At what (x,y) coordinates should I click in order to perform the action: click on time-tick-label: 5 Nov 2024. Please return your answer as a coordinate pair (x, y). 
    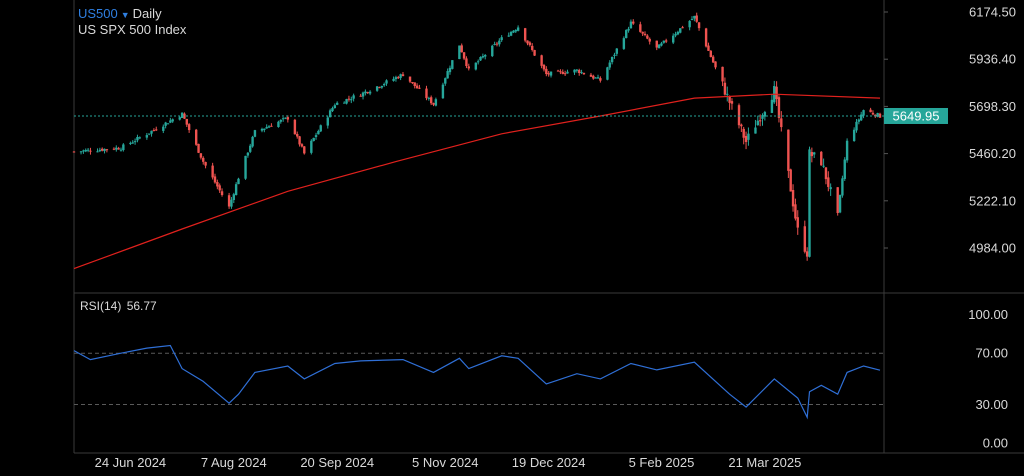
    Looking at the image, I should click on (445, 462).